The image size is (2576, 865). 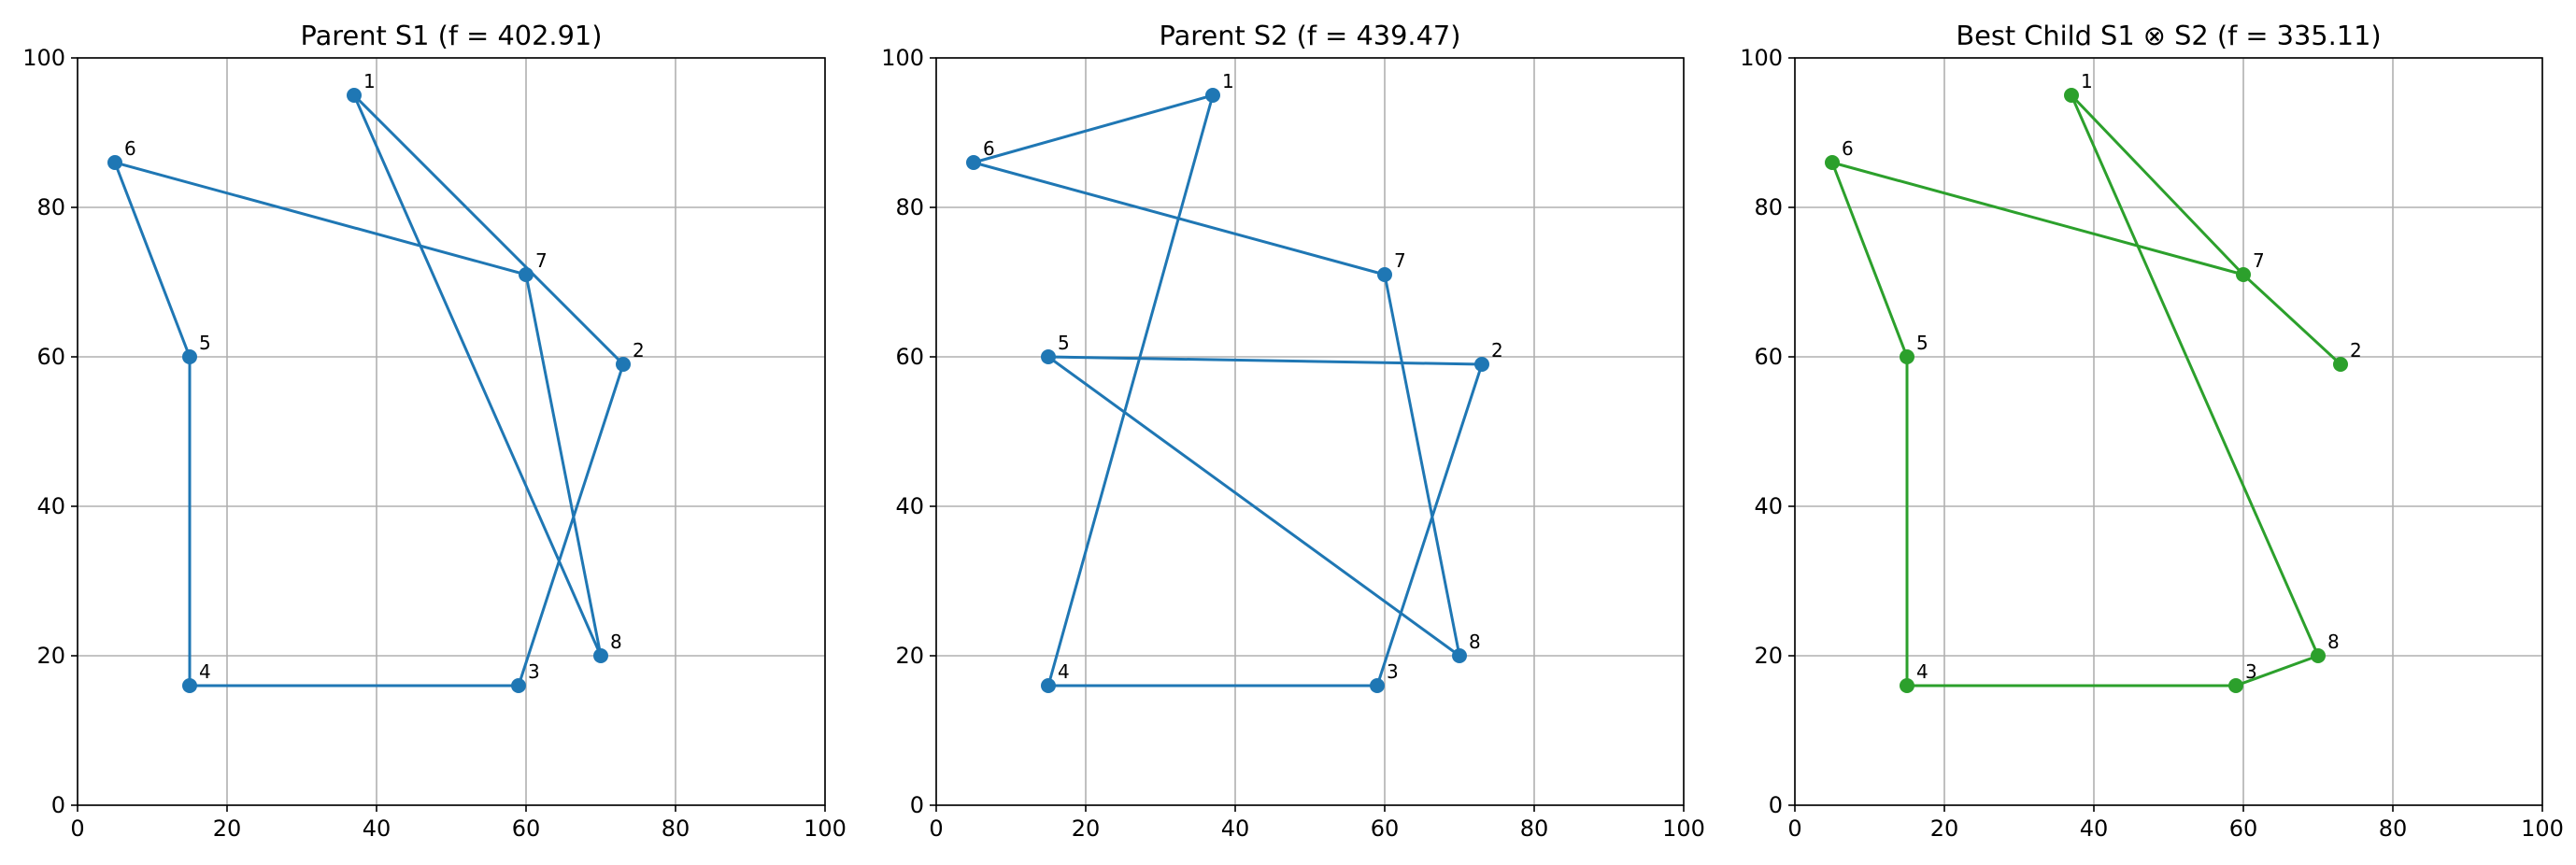 What do you see at coordinates (1311, 35) in the screenshot?
I see `chart-title: Parent S2 (f = 439.47)` at bounding box center [1311, 35].